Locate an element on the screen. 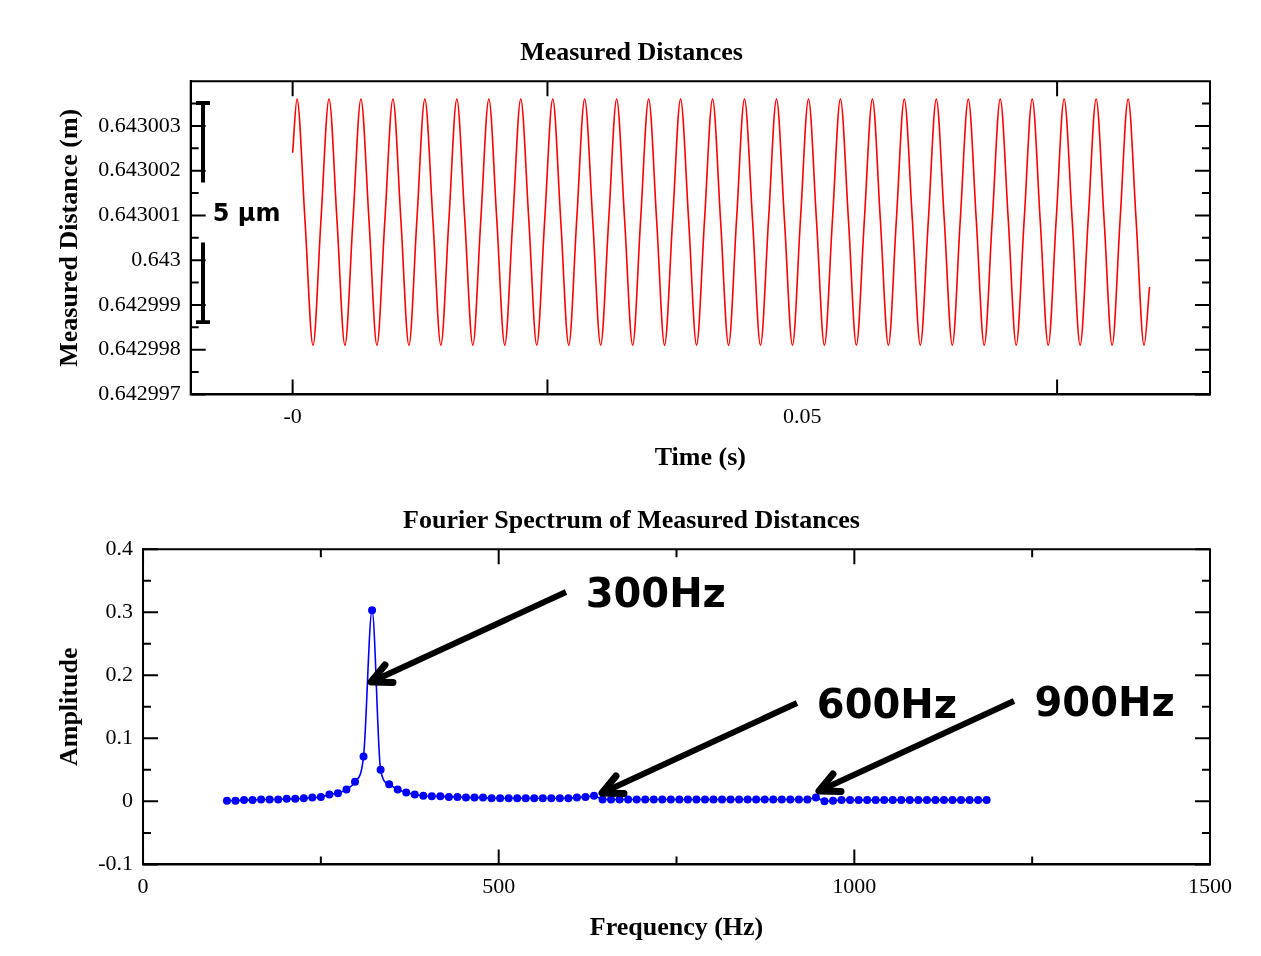  y-tick-label: -0.1 is located at coordinates (116, 863).